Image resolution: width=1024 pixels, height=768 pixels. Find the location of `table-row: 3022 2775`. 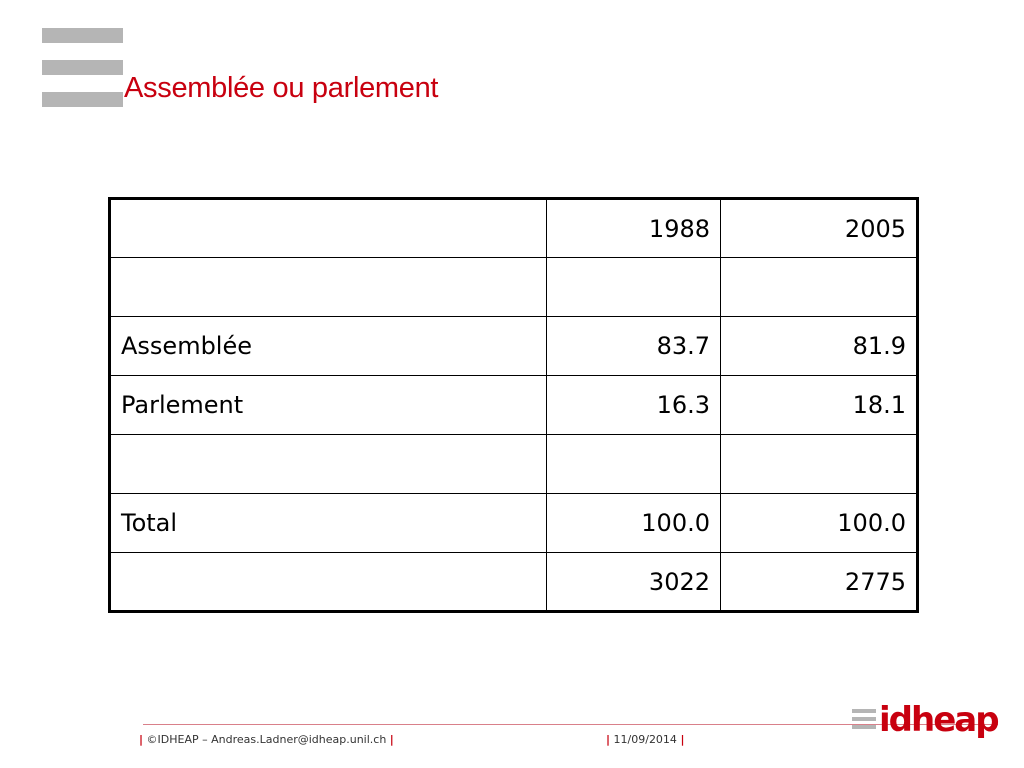

table-row: 3022 2775 is located at coordinates (513, 582).